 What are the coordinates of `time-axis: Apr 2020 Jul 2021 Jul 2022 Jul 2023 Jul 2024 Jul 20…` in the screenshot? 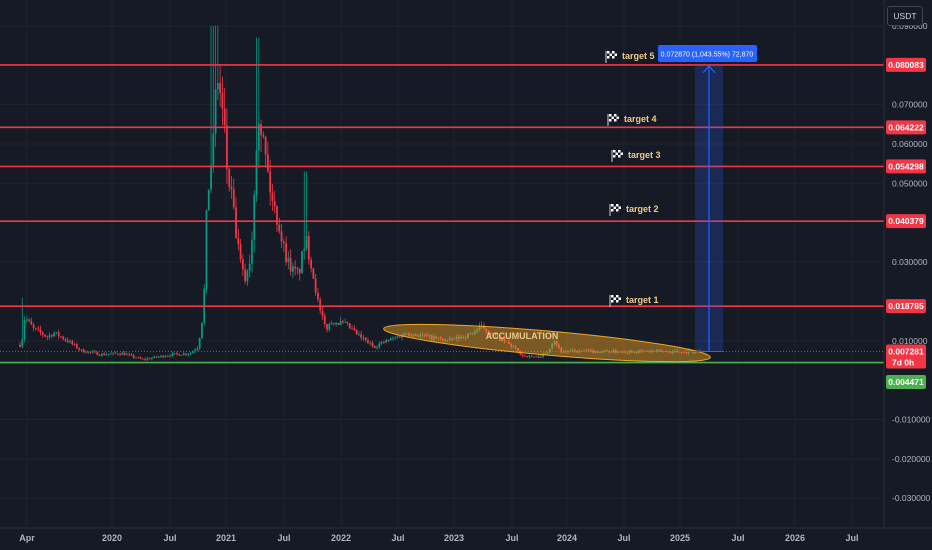 It's located at (466, 535).